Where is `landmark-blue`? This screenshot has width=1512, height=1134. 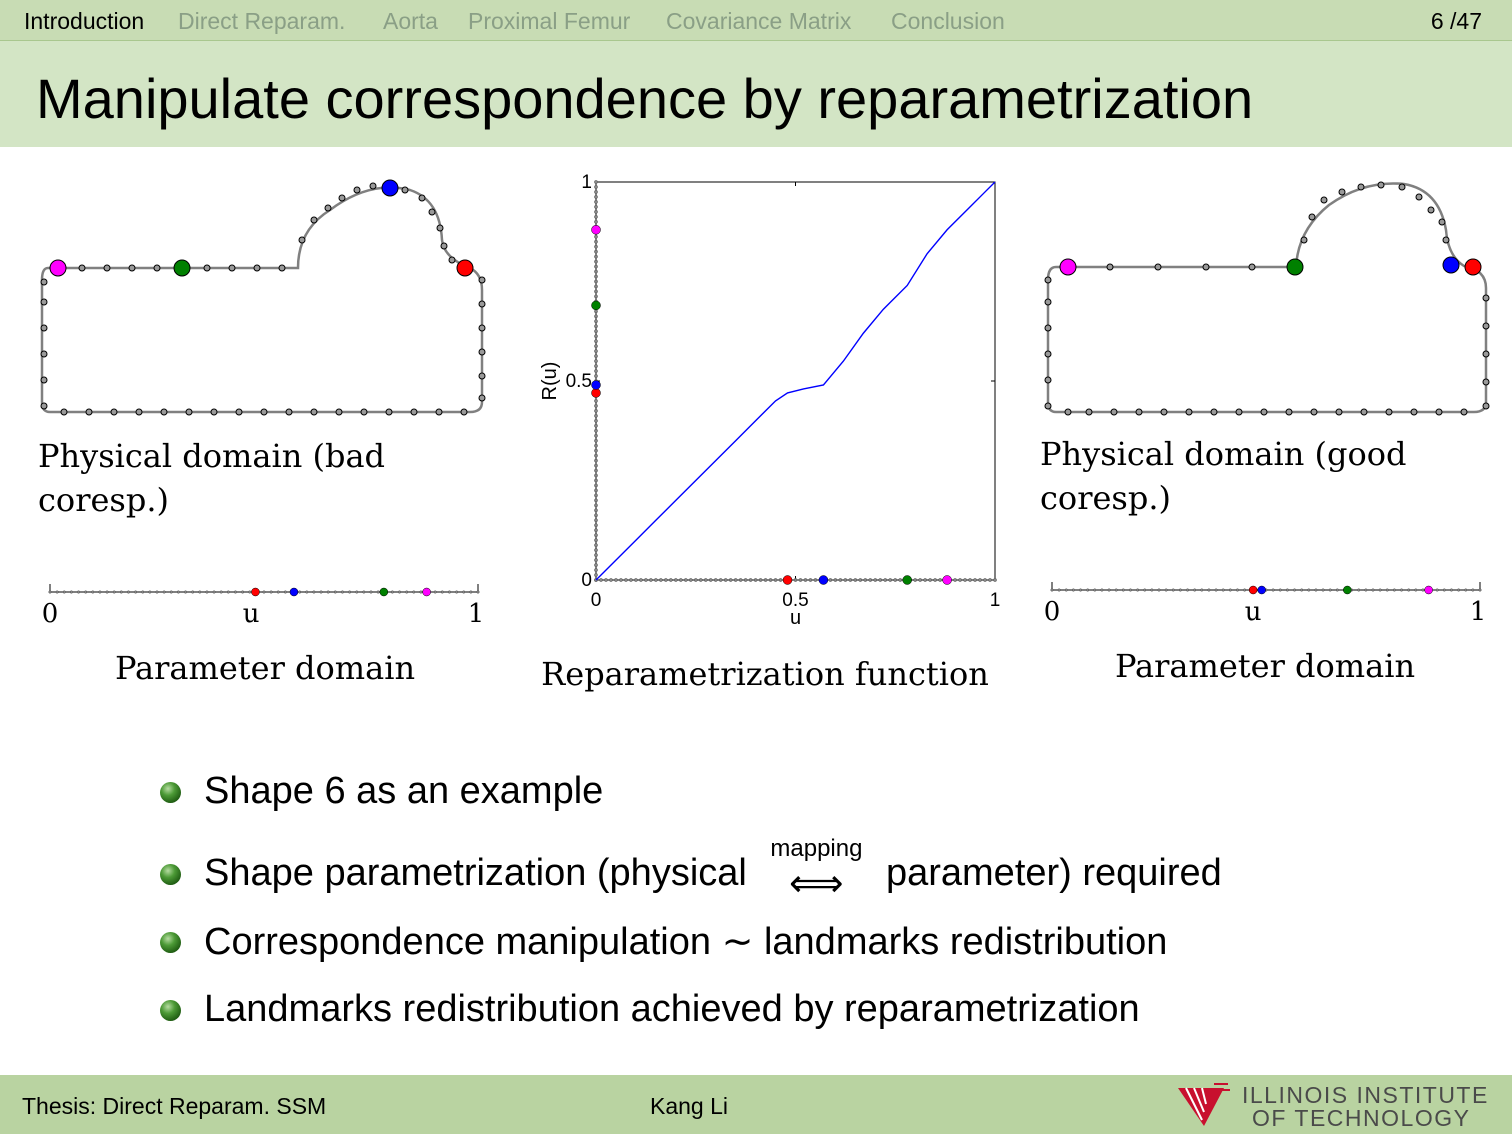 landmark-blue is located at coordinates (1451, 265).